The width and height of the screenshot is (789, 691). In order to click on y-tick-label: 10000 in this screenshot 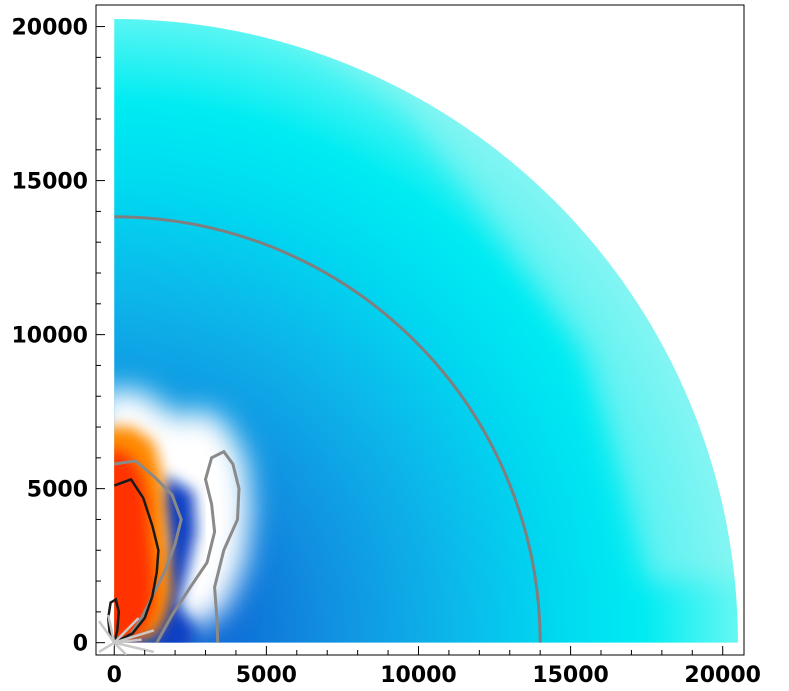, I will do `click(49, 336)`.